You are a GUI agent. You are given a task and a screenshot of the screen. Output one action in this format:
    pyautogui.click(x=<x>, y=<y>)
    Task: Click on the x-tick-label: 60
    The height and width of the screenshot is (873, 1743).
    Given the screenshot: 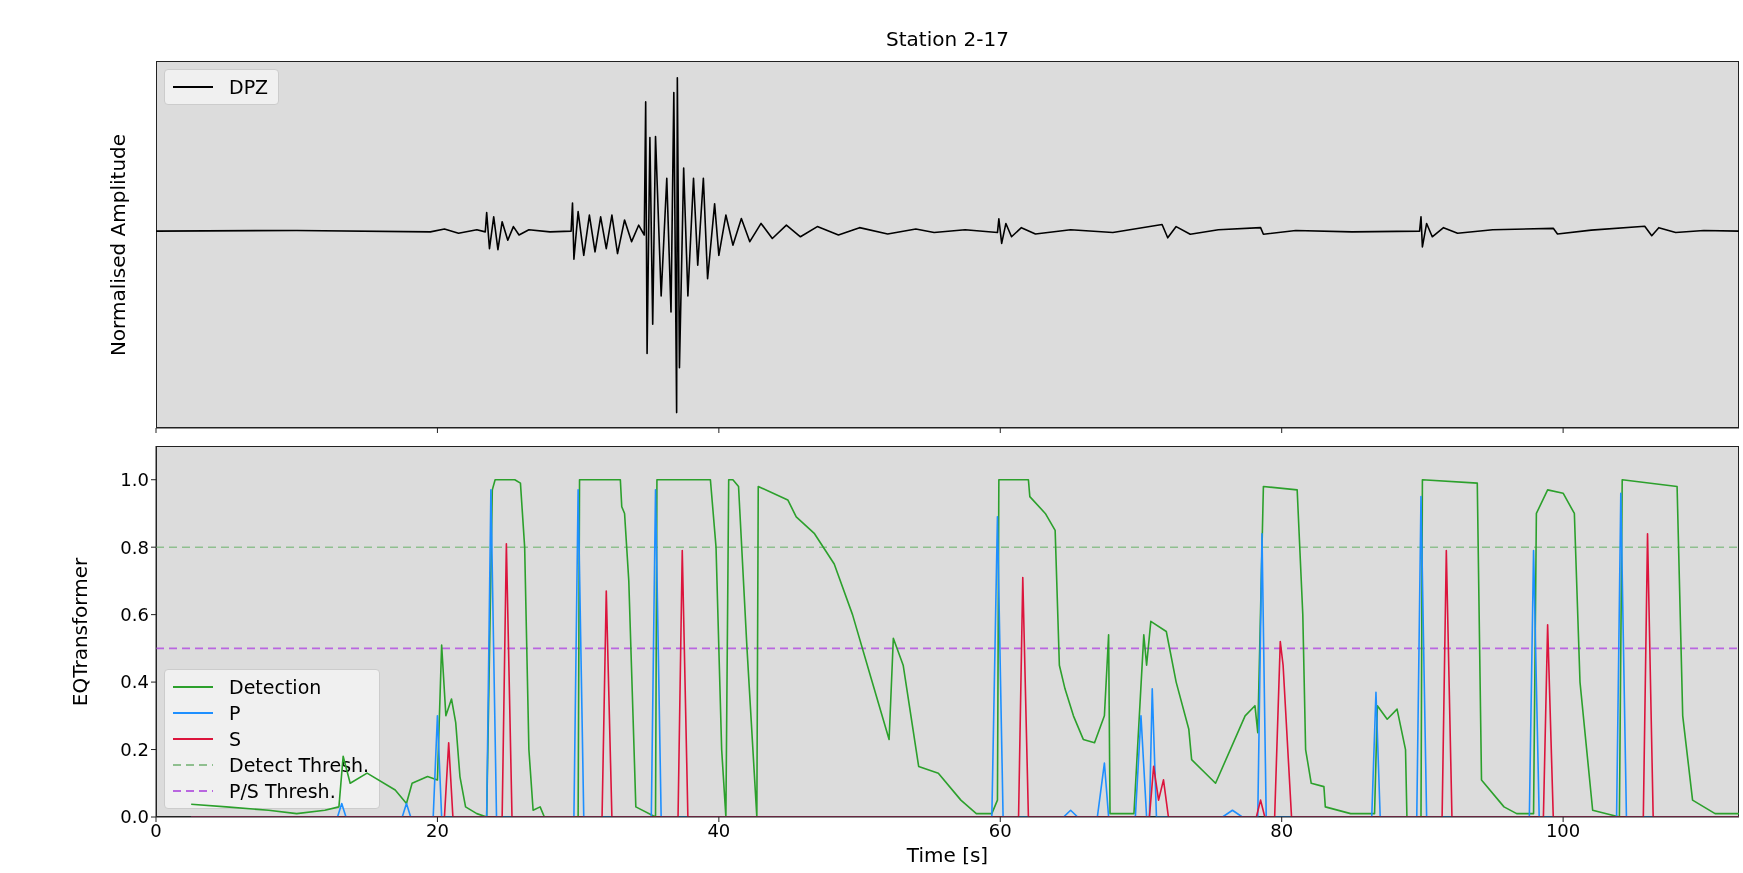 What is the action you would take?
    pyautogui.click(x=1000, y=830)
    